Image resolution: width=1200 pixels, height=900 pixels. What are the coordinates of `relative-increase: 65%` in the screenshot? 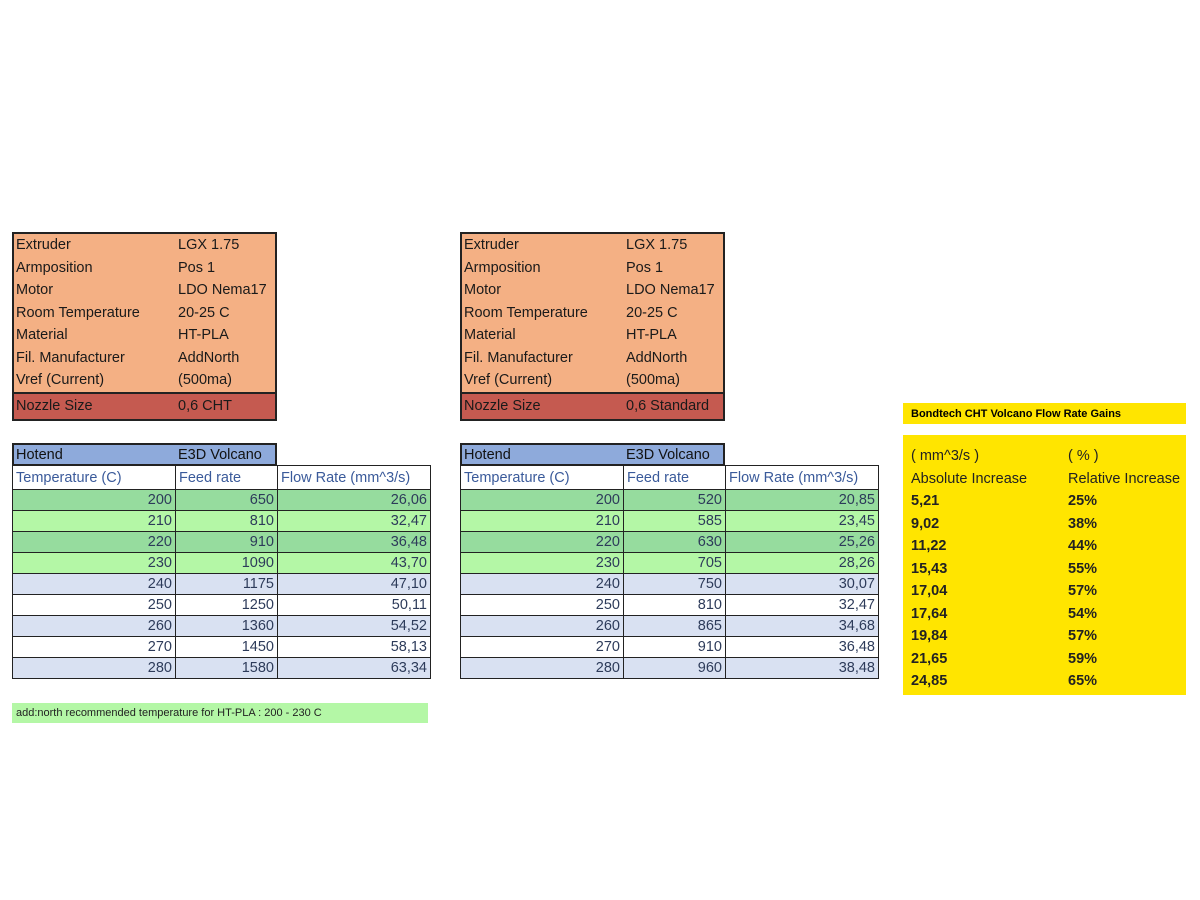 It's located at (1083, 681).